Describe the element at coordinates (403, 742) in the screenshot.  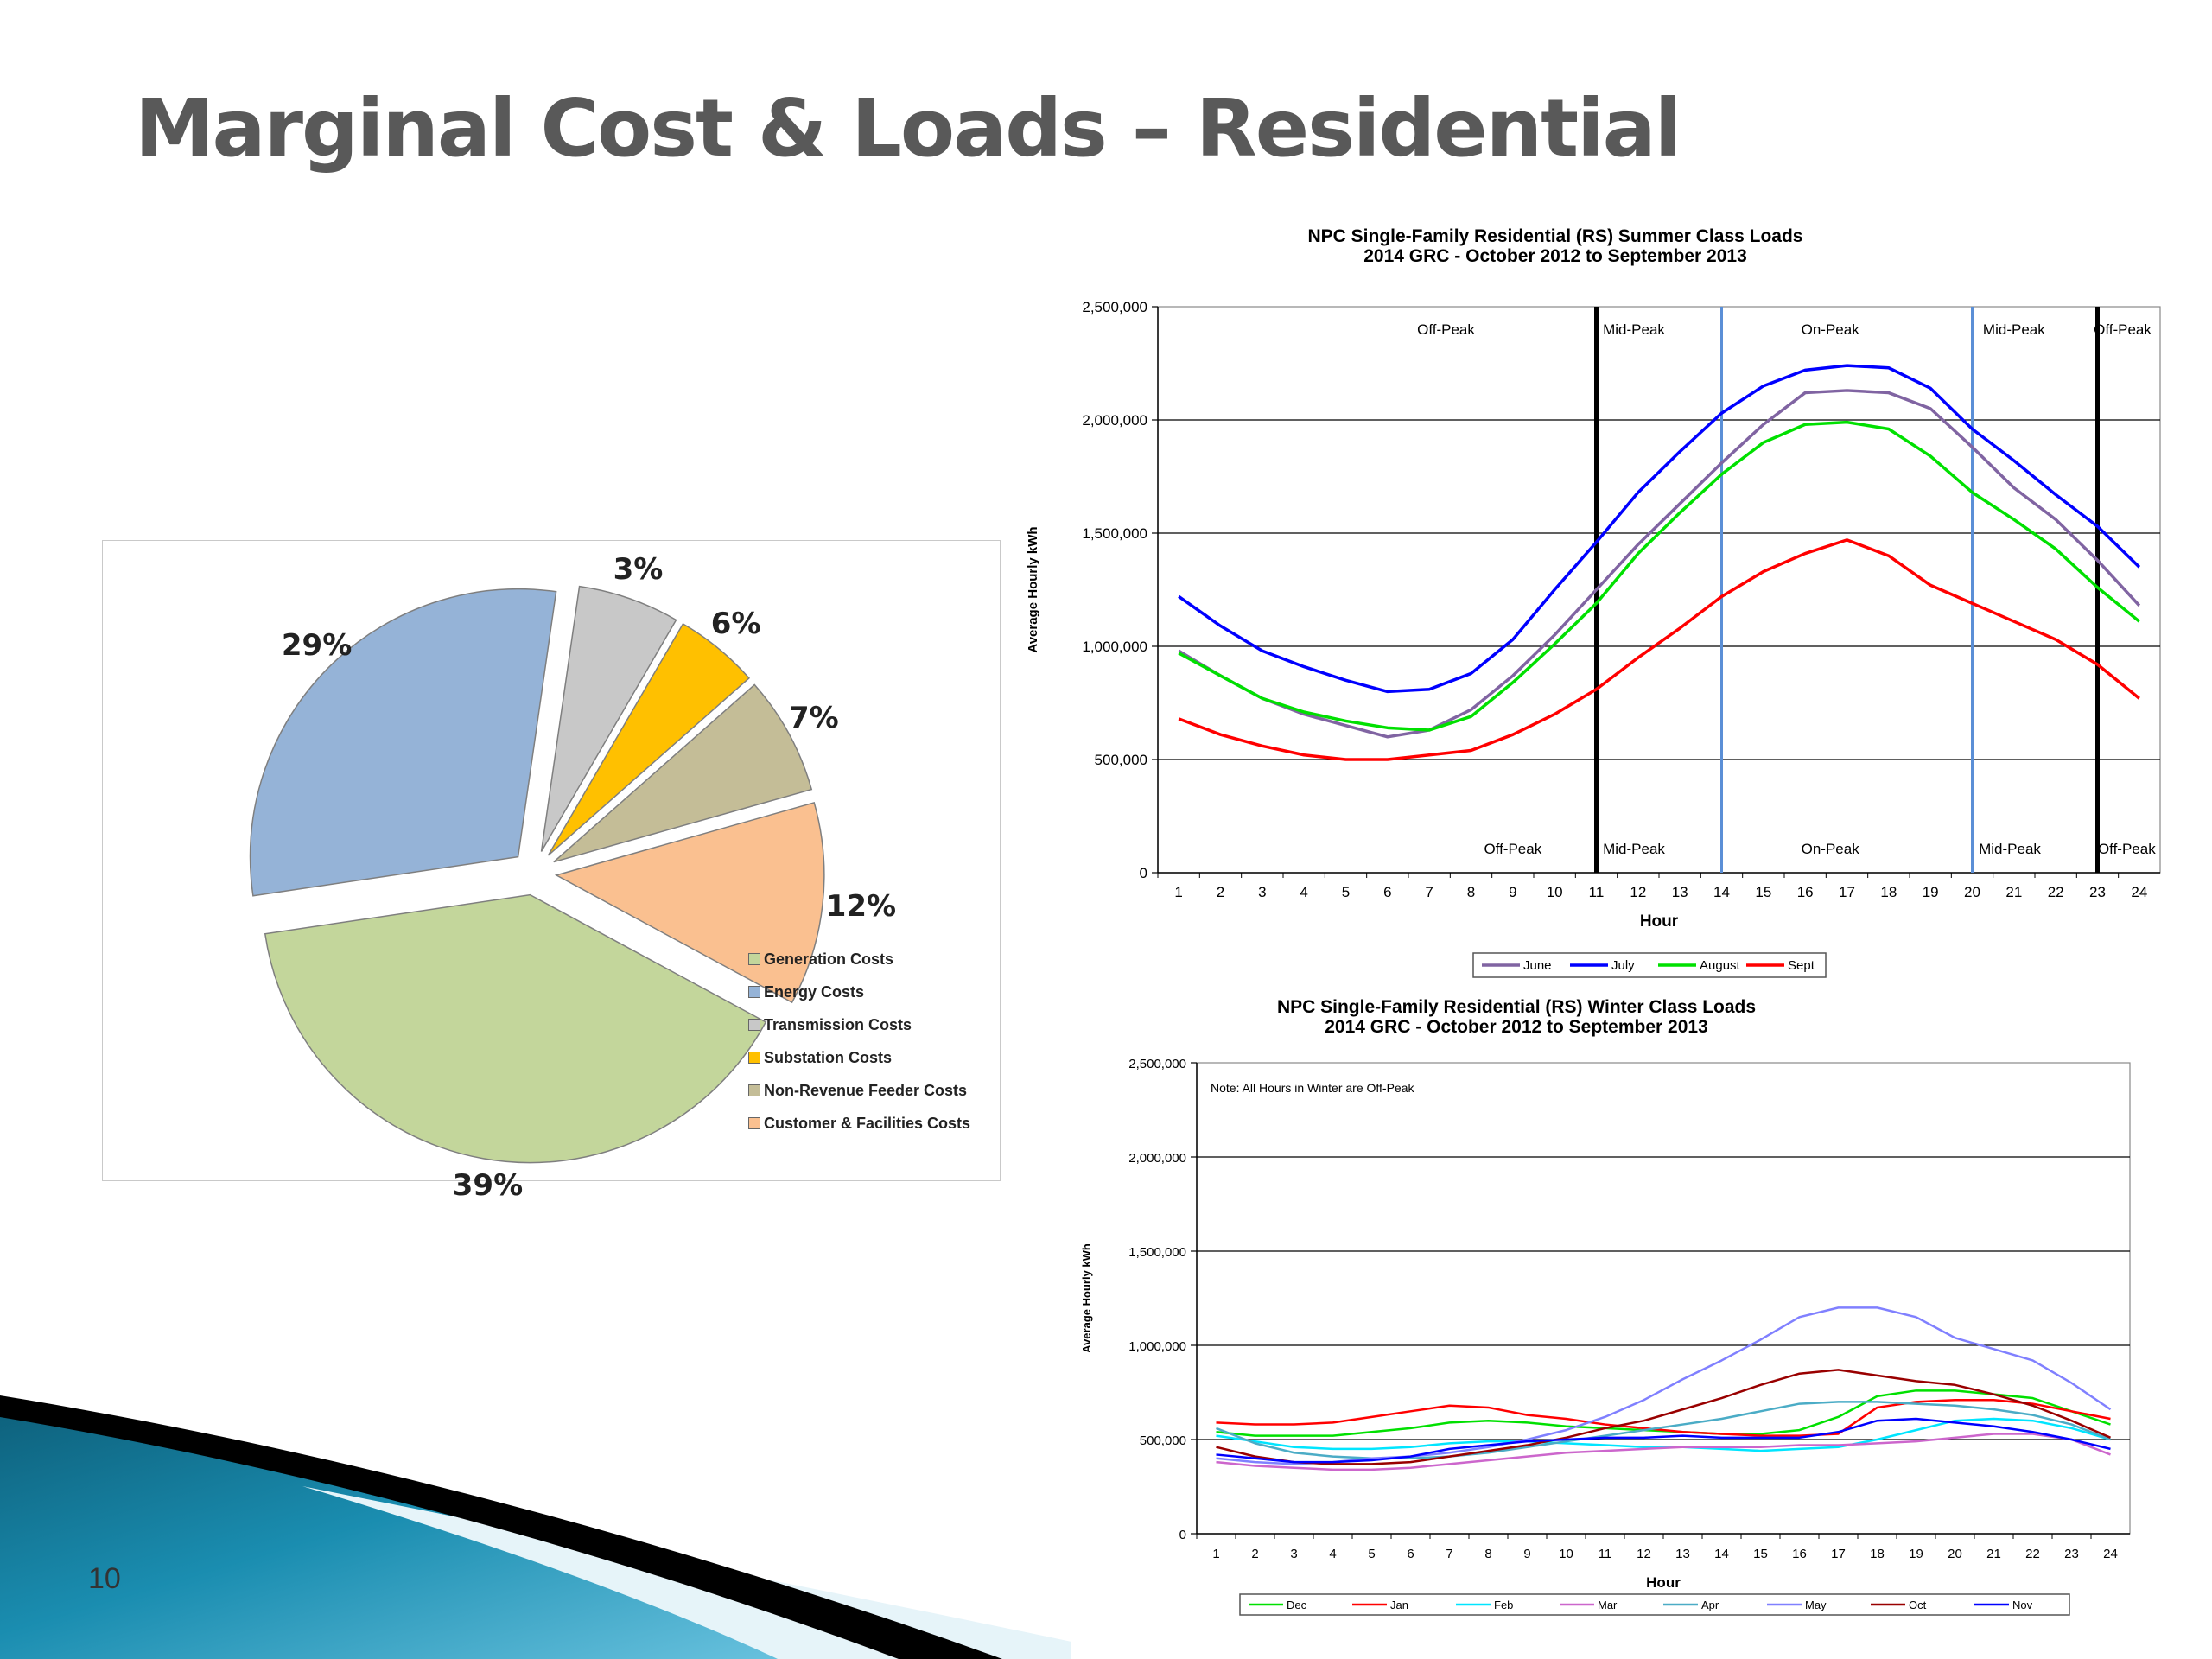
I see `pie-slice-energy-costs` at that location.